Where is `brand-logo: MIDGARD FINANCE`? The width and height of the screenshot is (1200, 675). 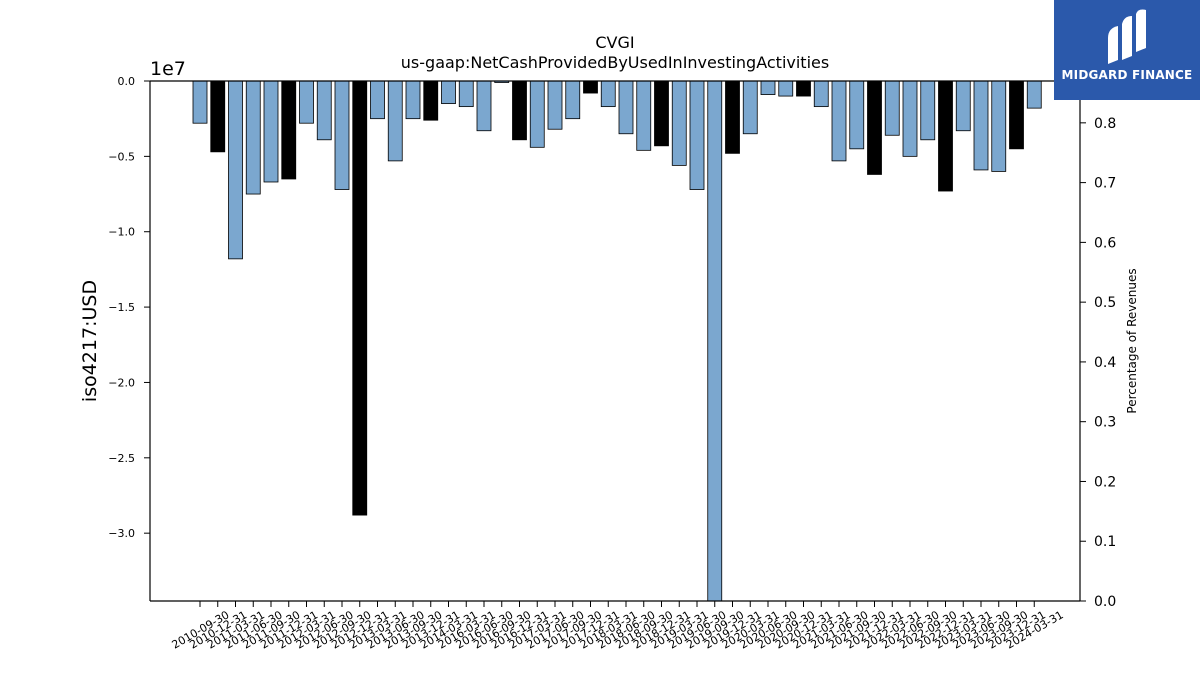
brand-logo: MIDGARD FINANCE is located at coordinates (1127, 50).